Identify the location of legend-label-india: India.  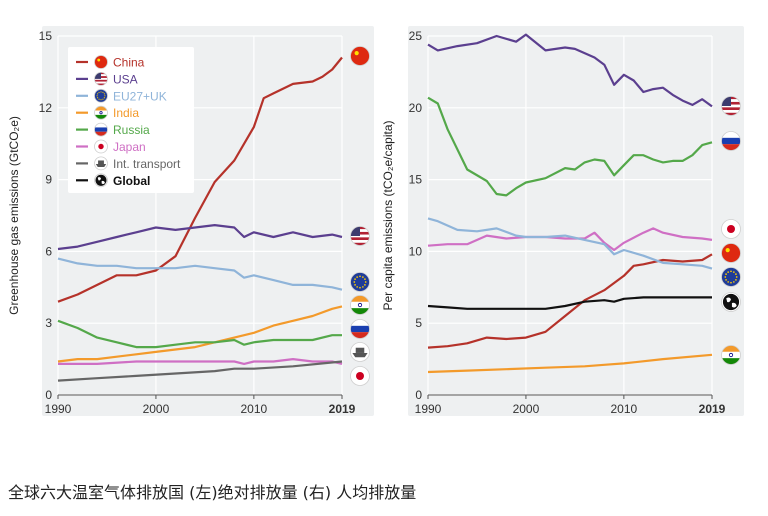
(126, 113).